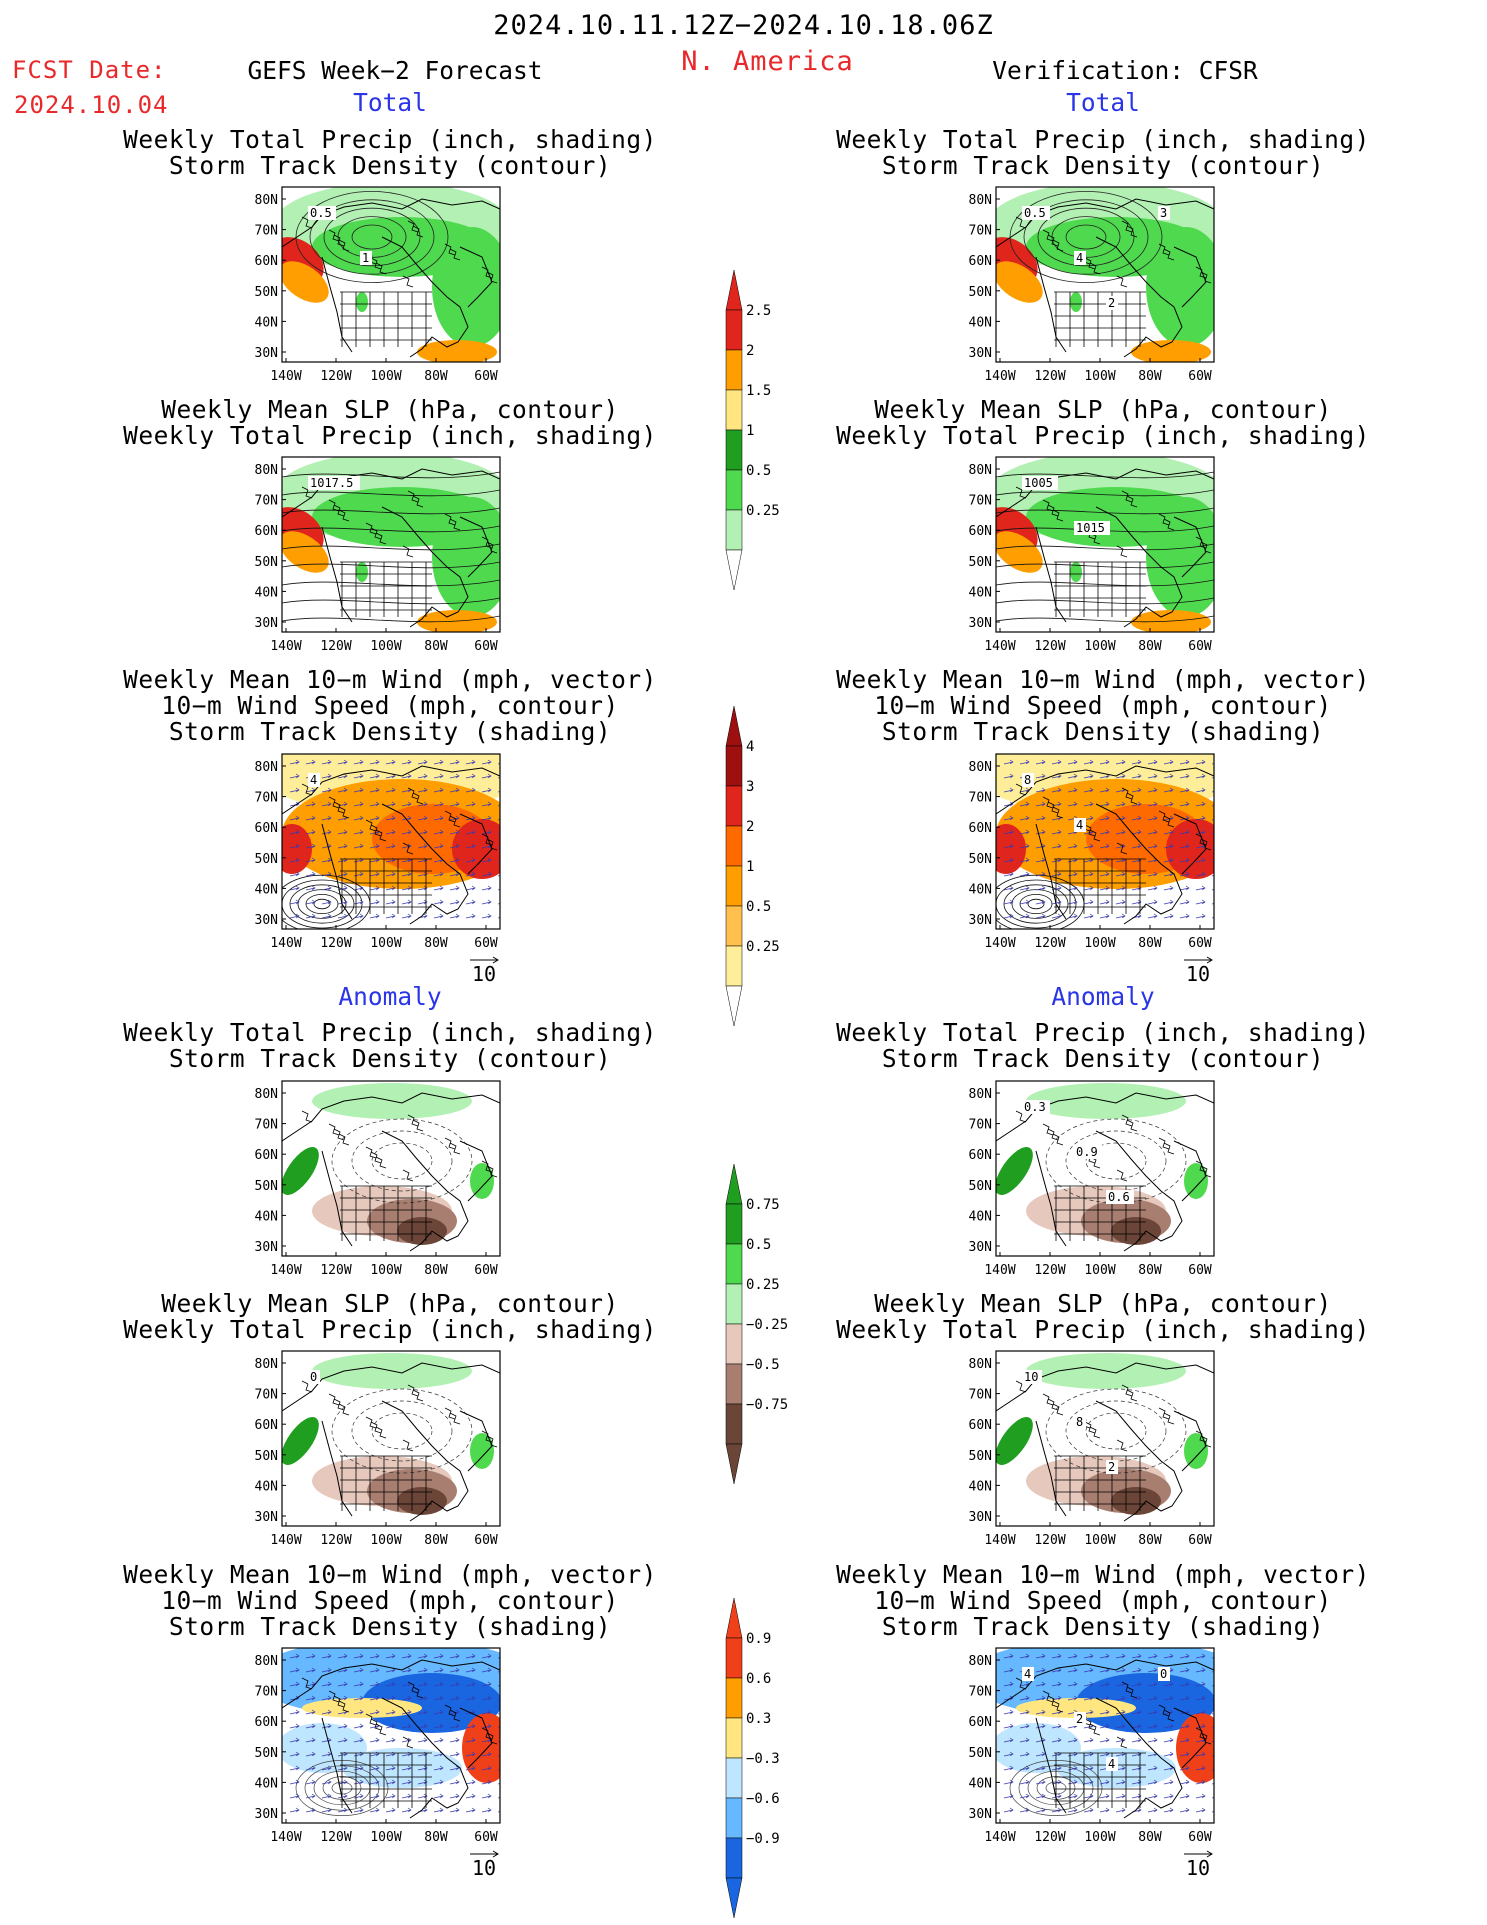  I want to click on title-line: Storm Track Density (shading), so click(390, 731).